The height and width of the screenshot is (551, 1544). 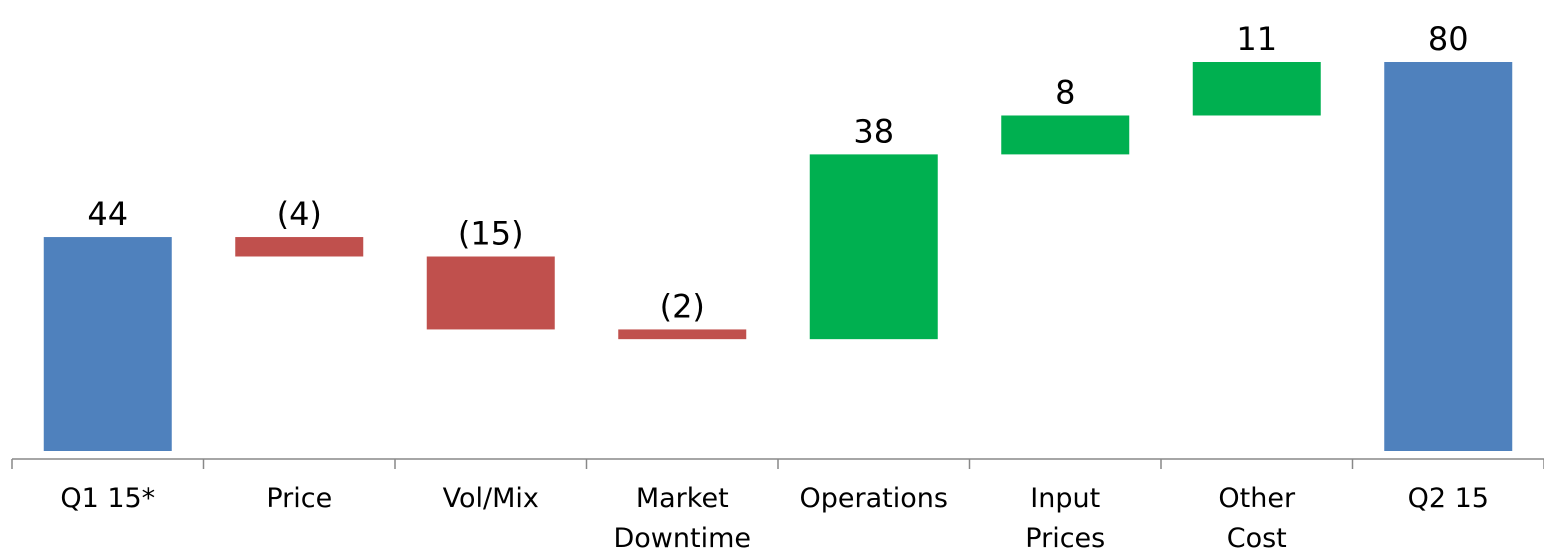 I want to click on value-label: (15), so click(x=491, y=234).